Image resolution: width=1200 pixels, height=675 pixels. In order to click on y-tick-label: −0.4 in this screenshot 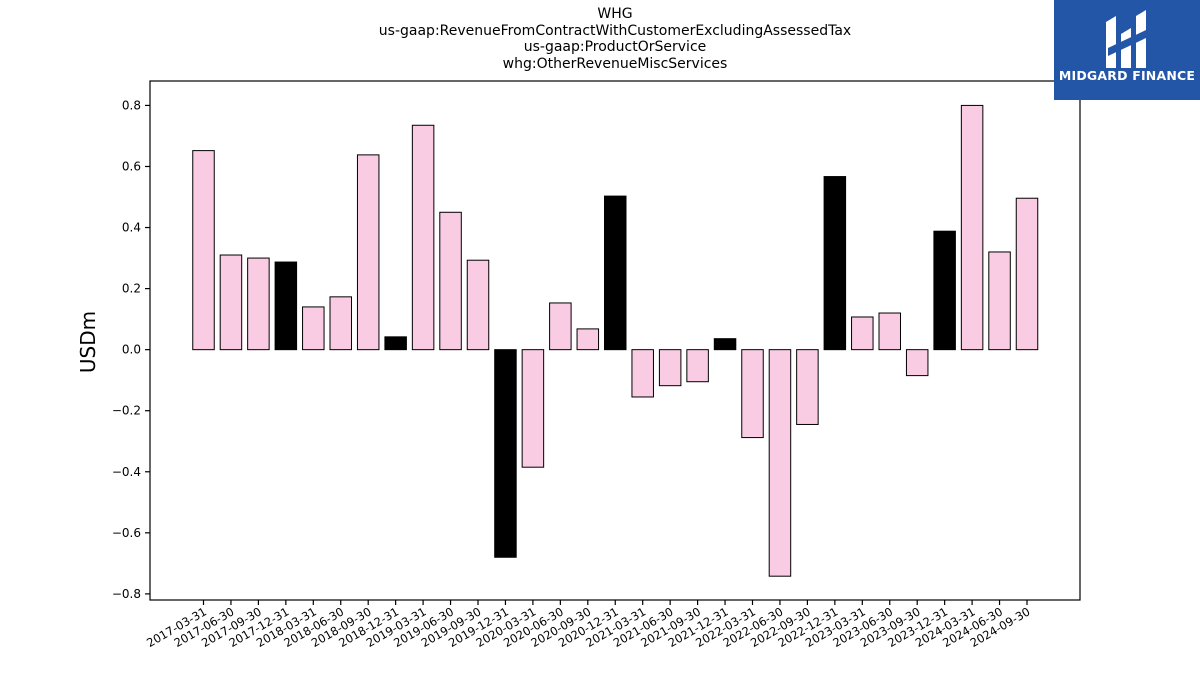, I will do `click(126, 472)`.